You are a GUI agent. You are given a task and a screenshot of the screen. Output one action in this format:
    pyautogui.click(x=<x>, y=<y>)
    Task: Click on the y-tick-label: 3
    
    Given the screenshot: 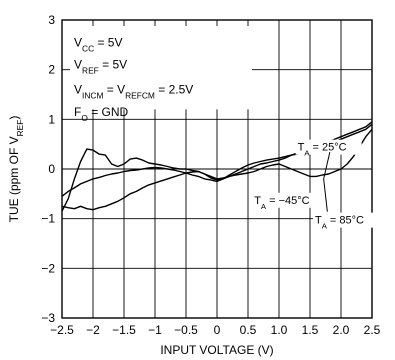 What is the action you would take?
    pyautogui.click(x=51, y=20)
    